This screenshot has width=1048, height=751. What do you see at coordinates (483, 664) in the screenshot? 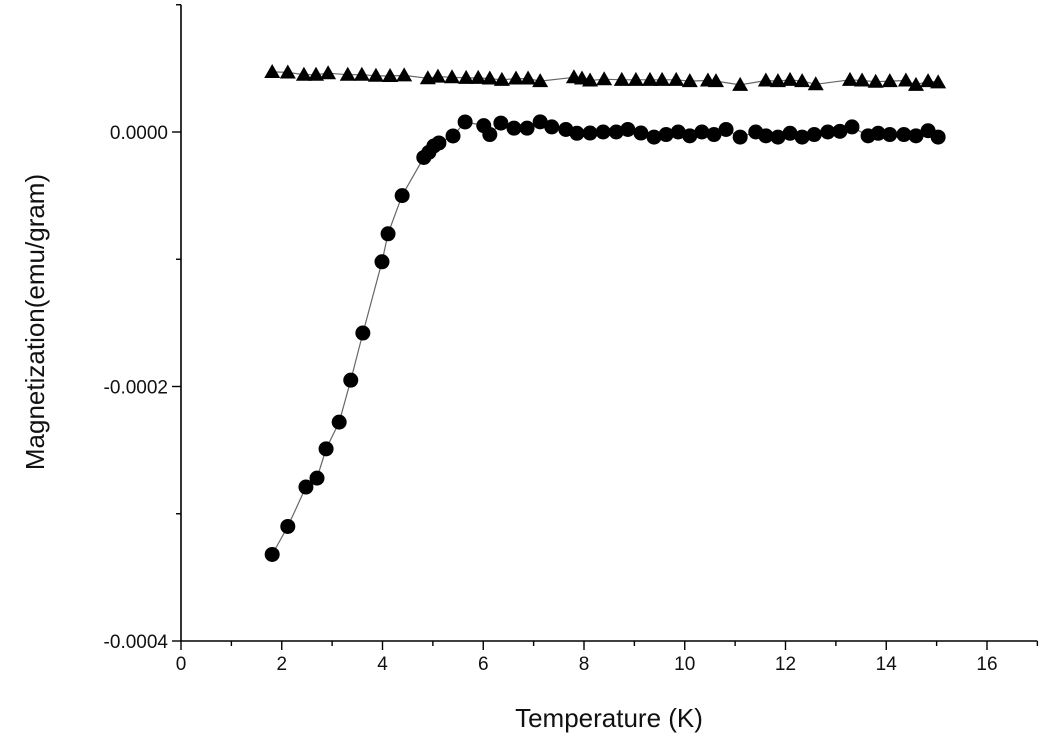
I see `x-tick-label: 6` at bounding box center [483, 664].